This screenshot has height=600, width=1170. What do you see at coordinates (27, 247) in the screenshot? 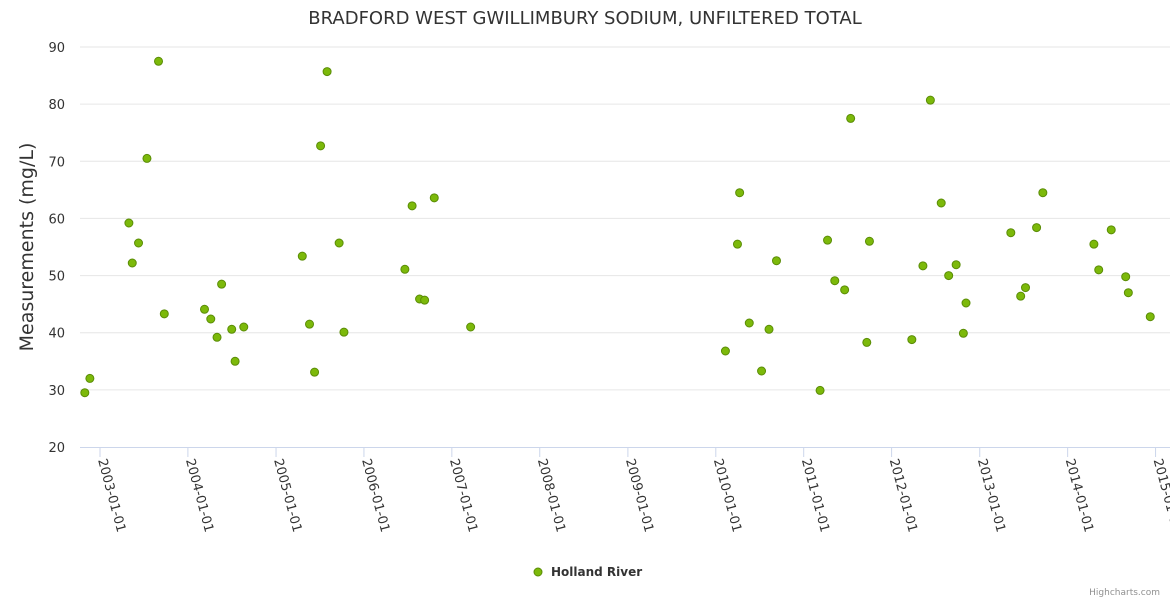
I see `y-axis-title: Measurements (mg/L)` at bounding box center [27, 247].